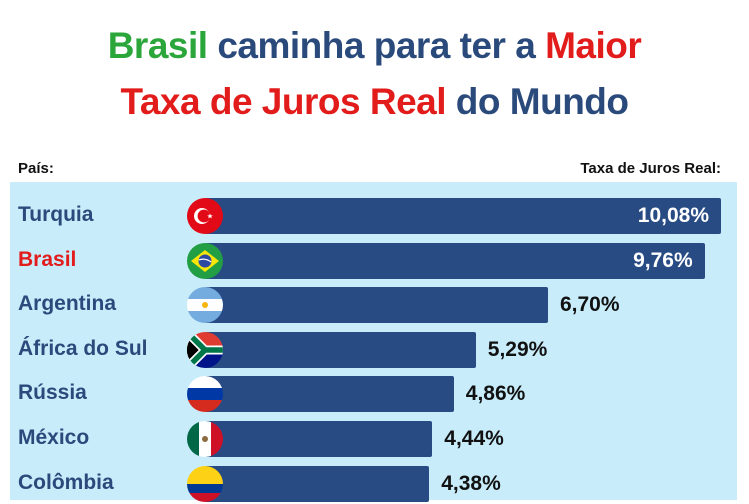 Image resolution: width=749 pixels, height=504 pixels. What do you see at coordinates (83, 348) in the screenshot?
I see `country-label: África do Sul` at bounding box center [83, 348].